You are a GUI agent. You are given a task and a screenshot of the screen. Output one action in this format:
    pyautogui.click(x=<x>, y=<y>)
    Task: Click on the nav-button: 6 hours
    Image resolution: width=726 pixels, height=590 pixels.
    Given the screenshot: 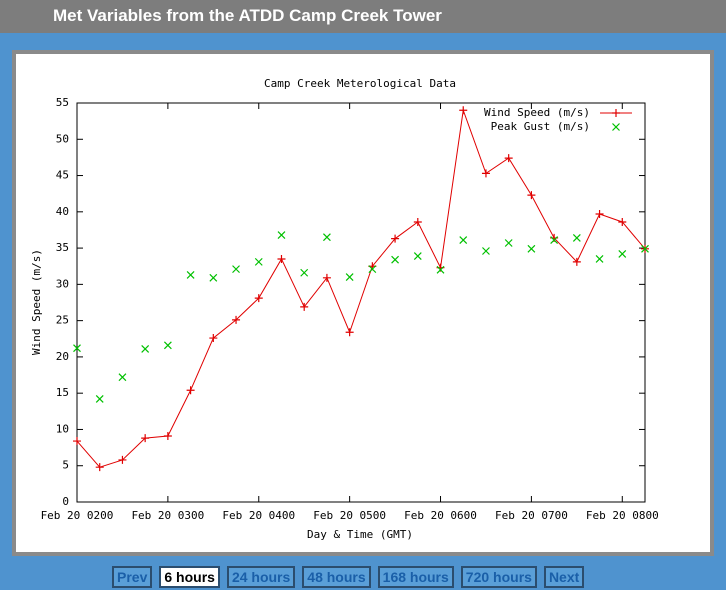 What is the action you would take?
    pyautogui.click(x=189, y=577)
    